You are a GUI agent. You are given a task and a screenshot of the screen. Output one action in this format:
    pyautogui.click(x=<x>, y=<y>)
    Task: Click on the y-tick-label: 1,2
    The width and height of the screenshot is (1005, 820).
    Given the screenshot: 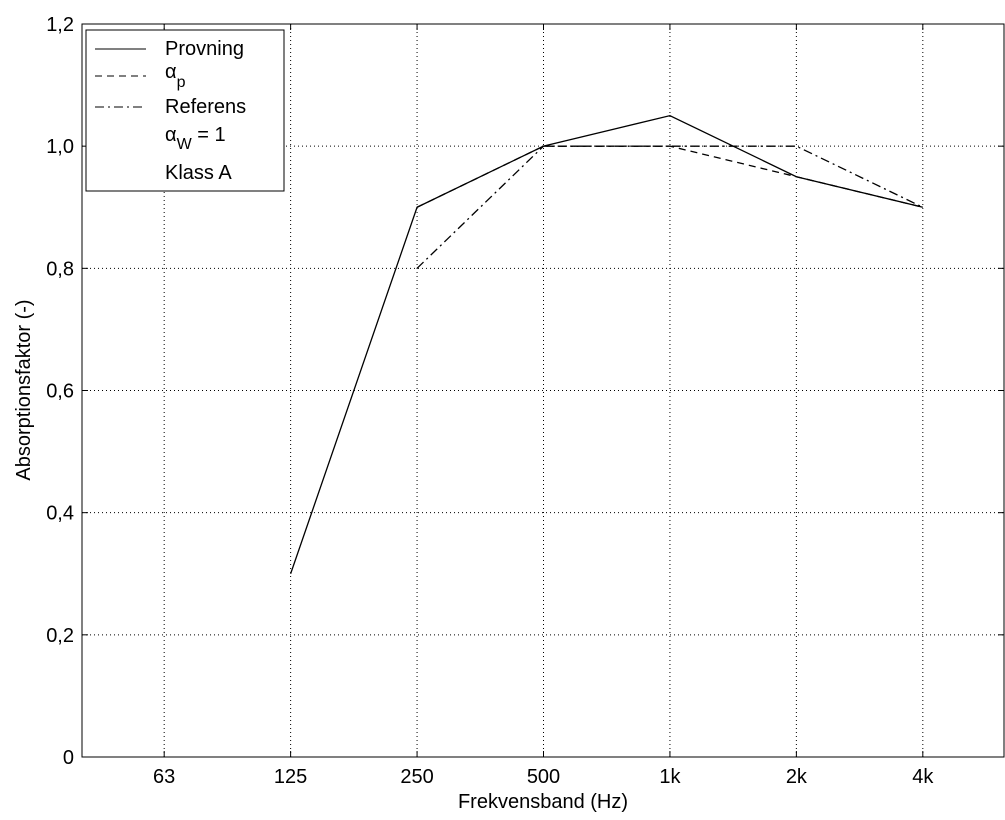 What is the action you would take?
    pyautogui.click(x=60, y=25)
    